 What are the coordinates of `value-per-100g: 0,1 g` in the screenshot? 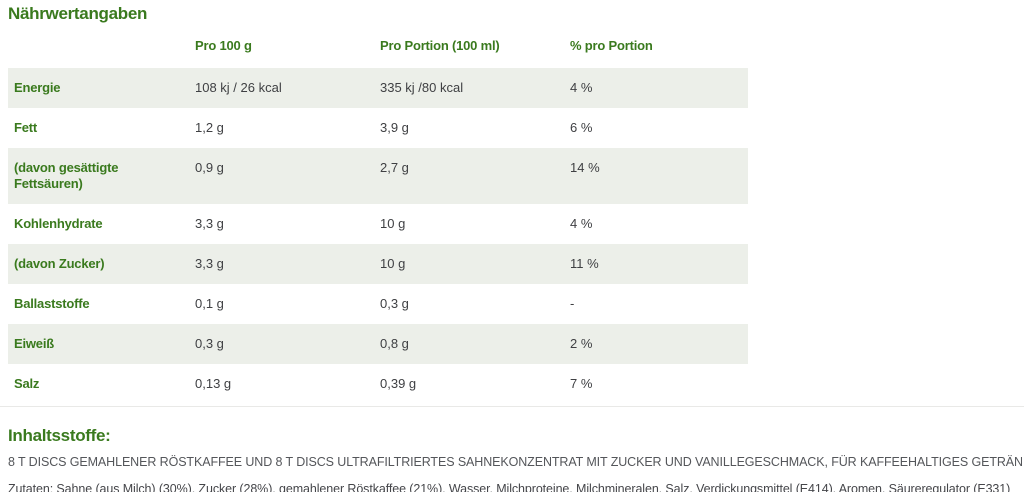 It's located at (209, 303).